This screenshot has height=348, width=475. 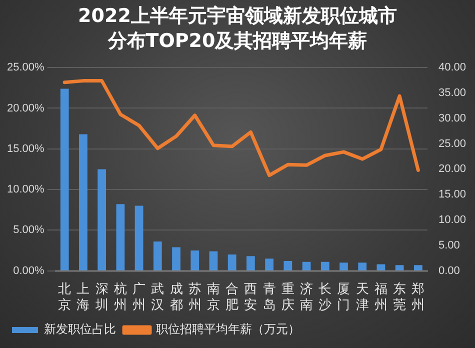 I want to click on y-tick-label: 10.00%, so click(x=25, y=190).